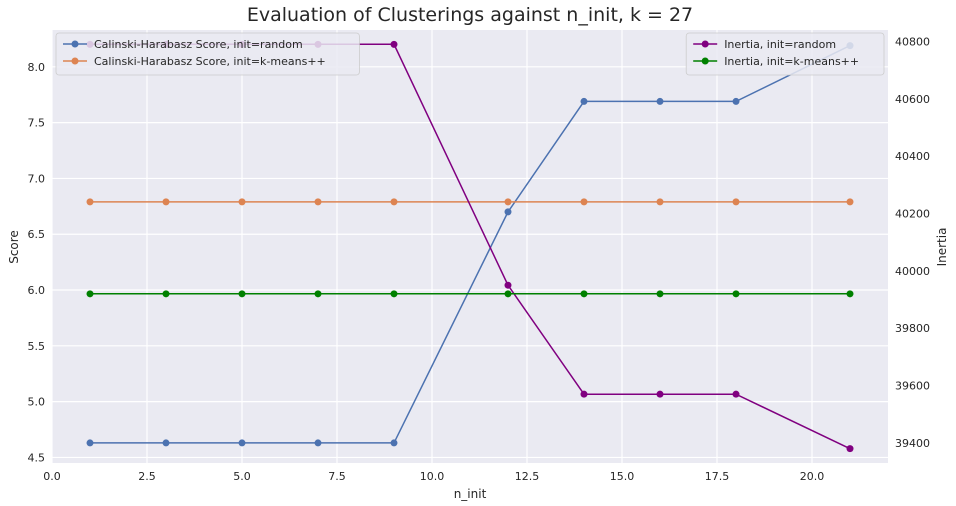  I want to click on x-tick-label: 15.0, so click(622, 476).